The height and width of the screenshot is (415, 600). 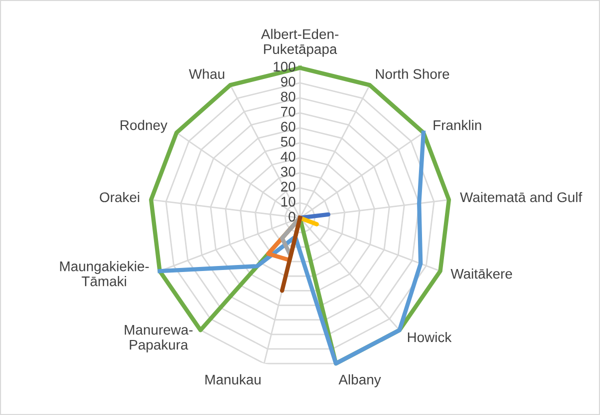 What do you see at coordinates (144, 126) in the screenshot?
I see `spoke-label: Rodney` at bounding box center [144, 126].